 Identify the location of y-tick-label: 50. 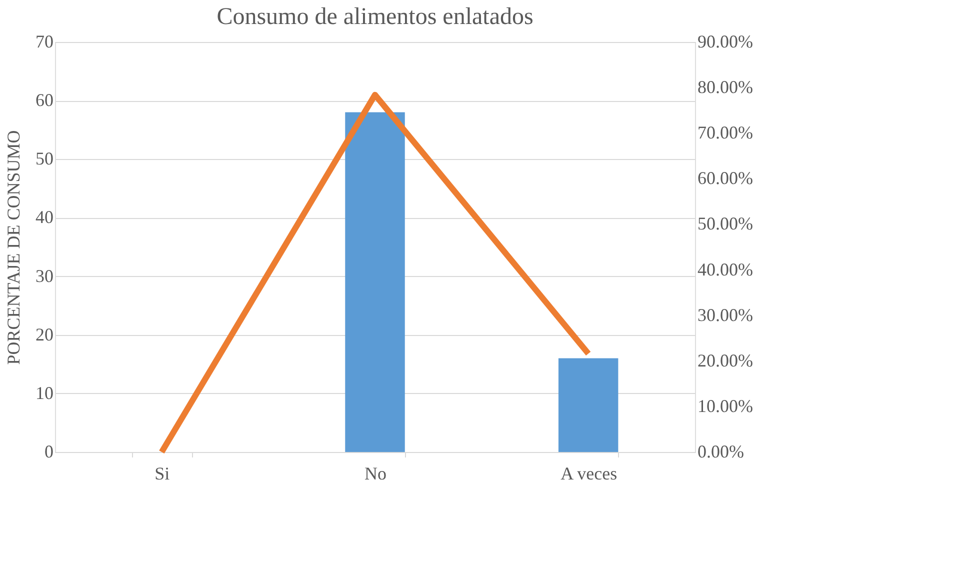
(45, 158).